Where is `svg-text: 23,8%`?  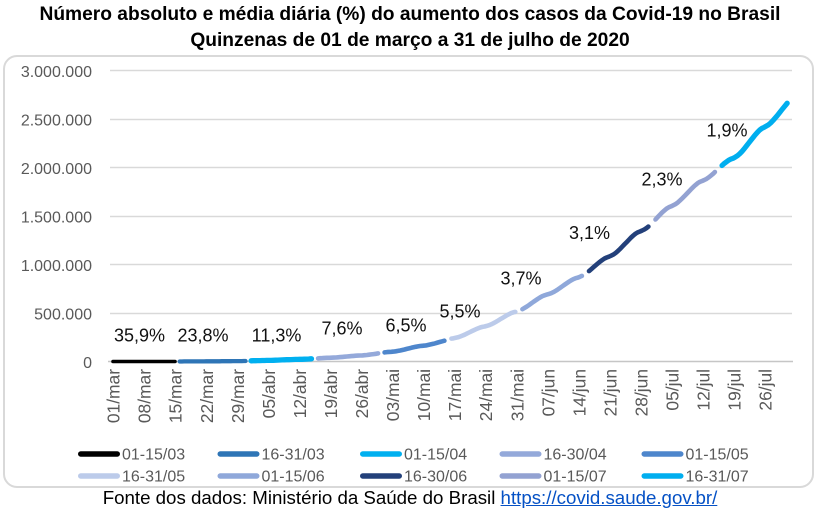
svg-text: 23,8% is located at coordinates (202, 336).